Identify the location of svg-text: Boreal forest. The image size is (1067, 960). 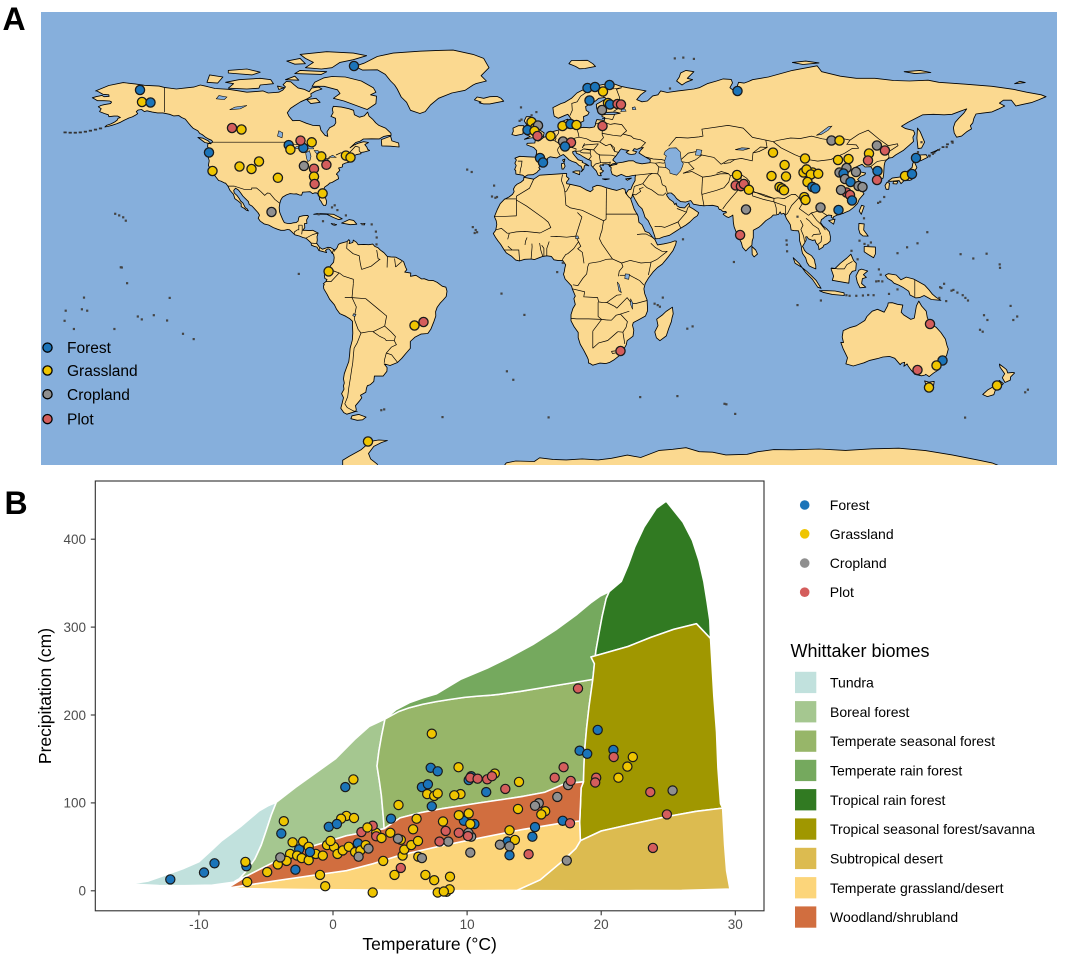
(869, 712).